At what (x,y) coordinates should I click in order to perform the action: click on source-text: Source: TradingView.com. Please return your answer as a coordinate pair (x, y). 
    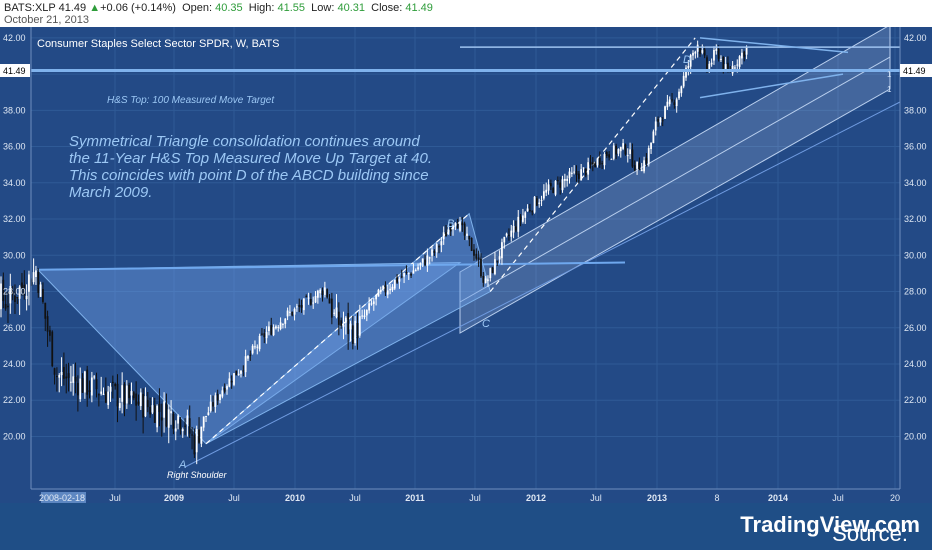
    Looking at the image, I should click on (830, 529).